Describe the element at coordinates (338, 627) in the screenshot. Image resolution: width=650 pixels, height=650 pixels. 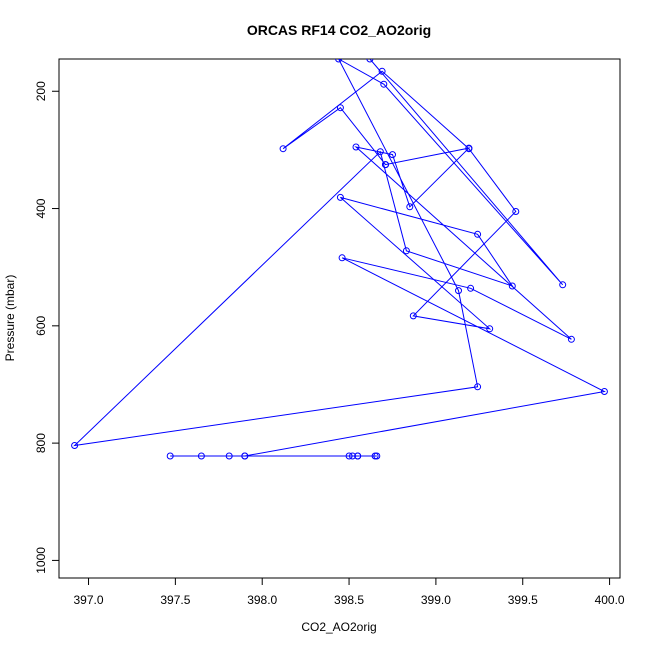
I see `x-axis-label: CO2_AO2orig` at that location.